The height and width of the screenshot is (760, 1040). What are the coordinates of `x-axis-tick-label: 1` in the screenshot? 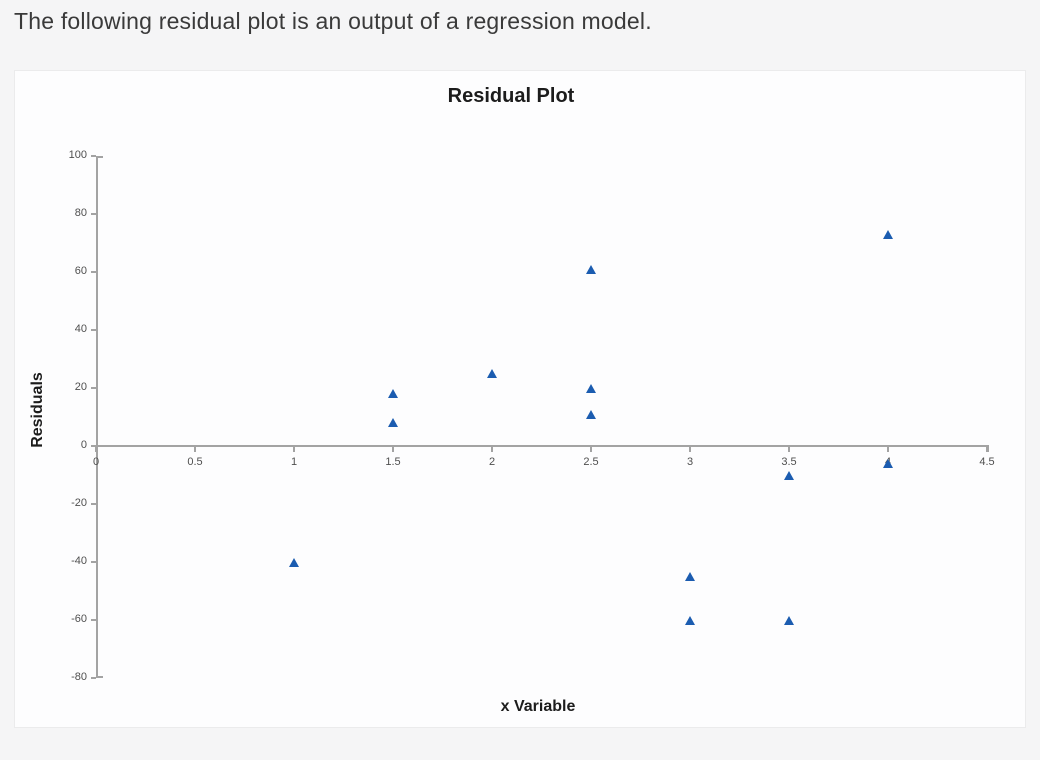 It's located at (294, 462).